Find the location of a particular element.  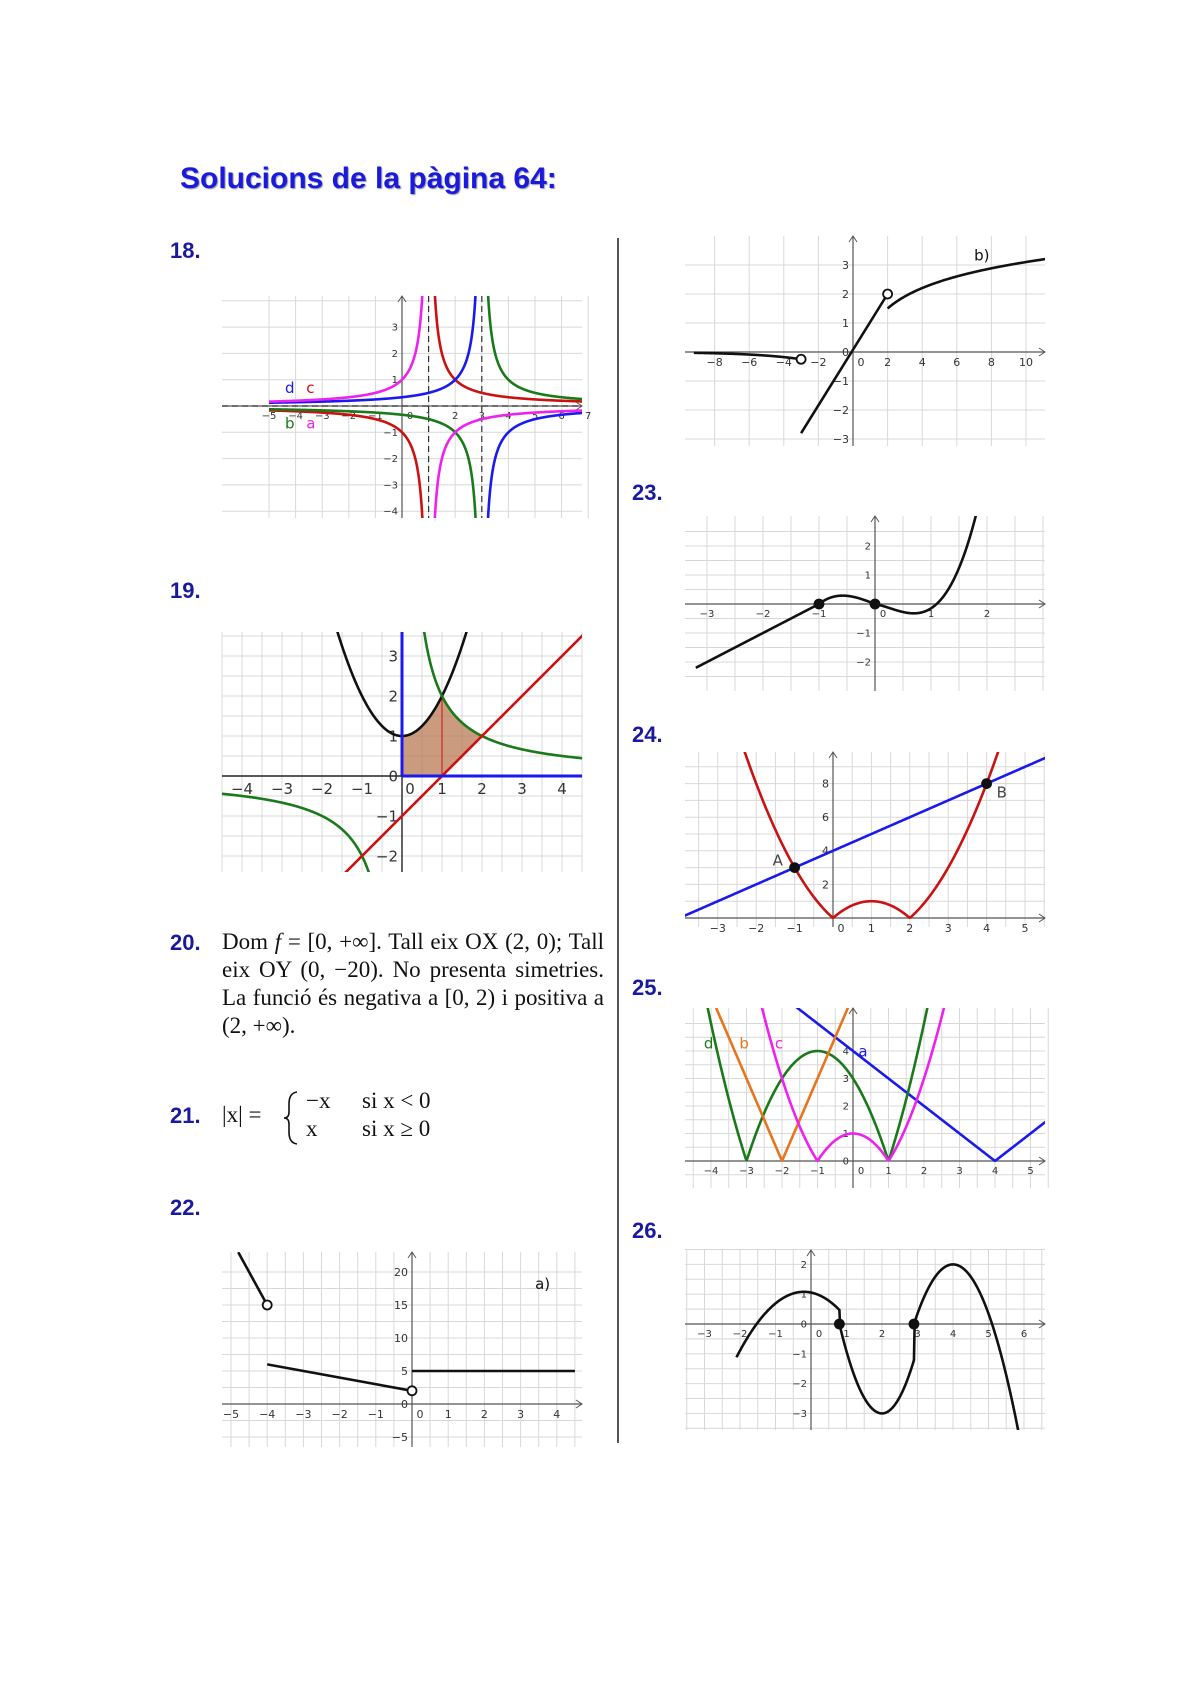

y-tick-label: 0 is located at coordinates (404, 1404).